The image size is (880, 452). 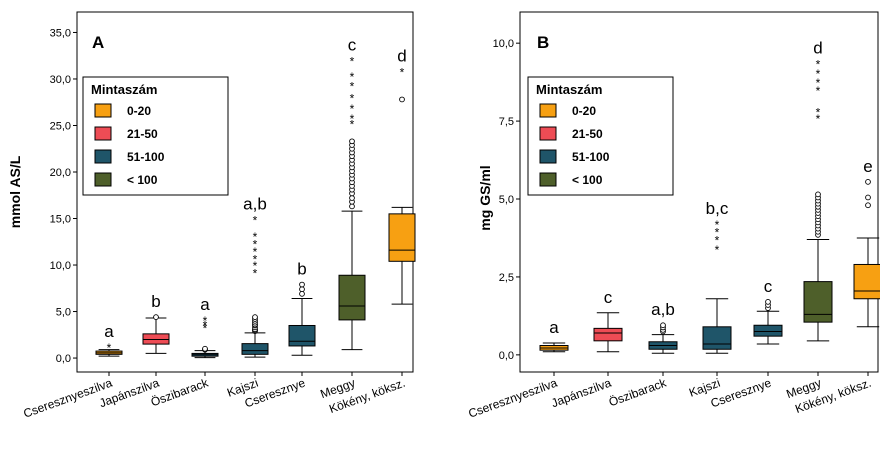 What do you see at coordinates (98, 42) in the screenshot?
I see `panel-label: A` at bounding box center [98, 42].